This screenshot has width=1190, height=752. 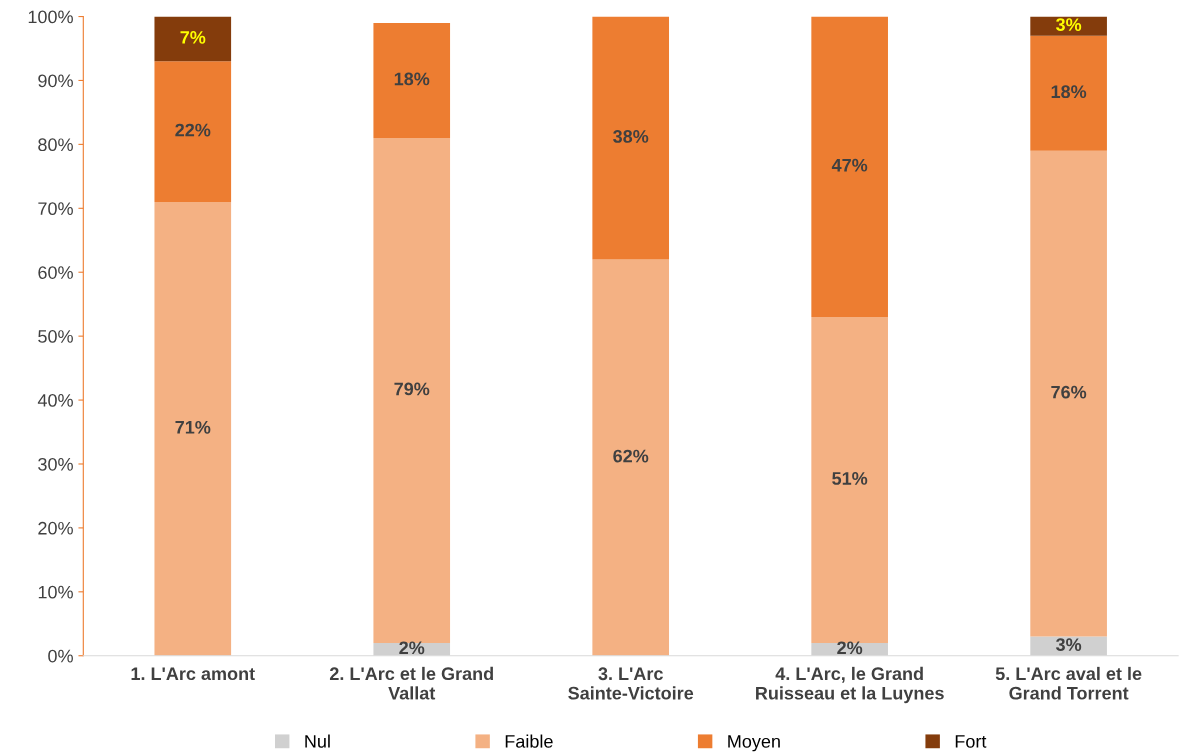 I want to click on y-tick-label: 0%, so click(x=60, y=656).